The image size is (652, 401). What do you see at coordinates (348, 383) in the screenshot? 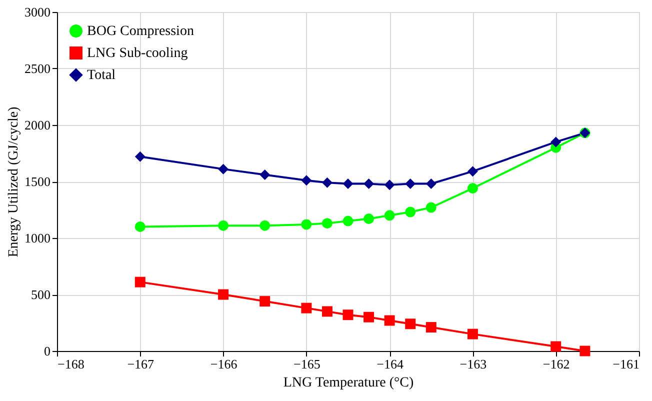
I see `x-axis-title: LNG Temperature (°C)` at bounding box center [348, 383].